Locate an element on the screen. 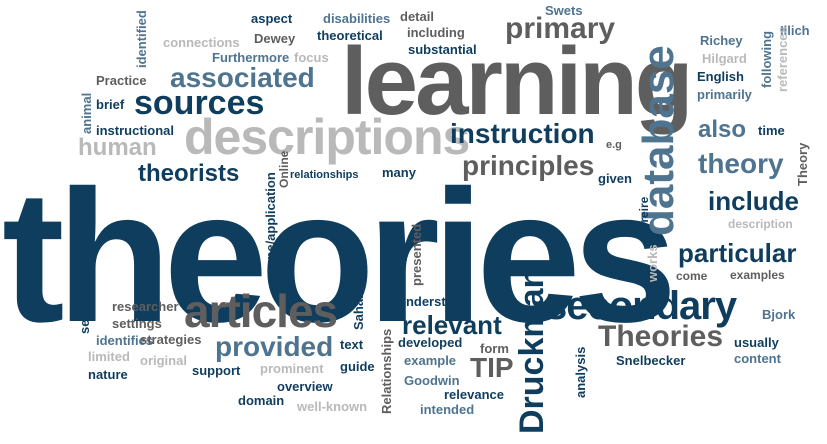 This screenshot has height=444, width=827. word-relationships-capital: Freire is located at coordinates (644, 213).